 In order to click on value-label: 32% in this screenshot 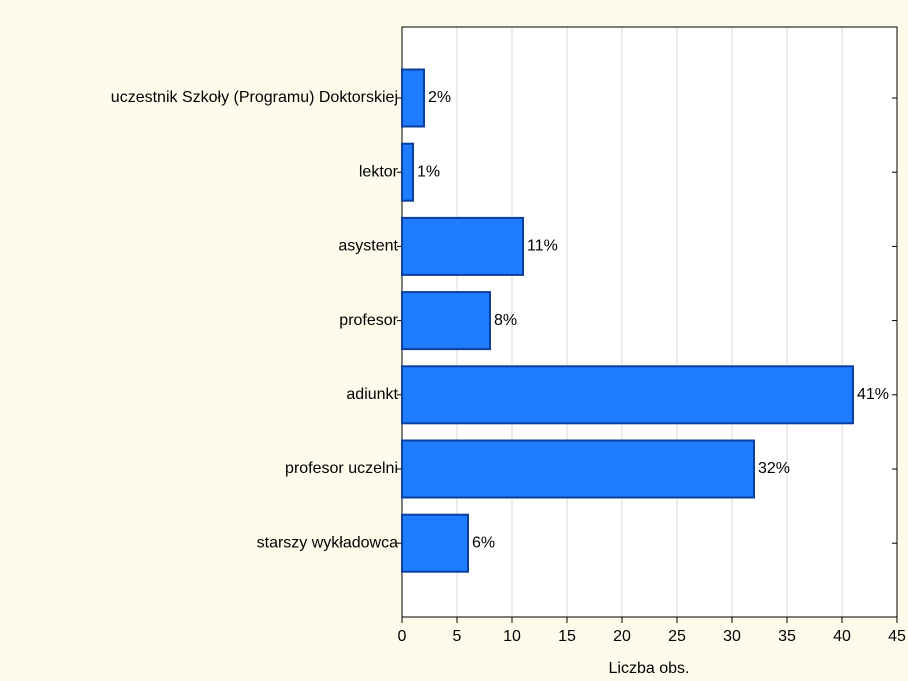, I will do `click(774, 468)`.